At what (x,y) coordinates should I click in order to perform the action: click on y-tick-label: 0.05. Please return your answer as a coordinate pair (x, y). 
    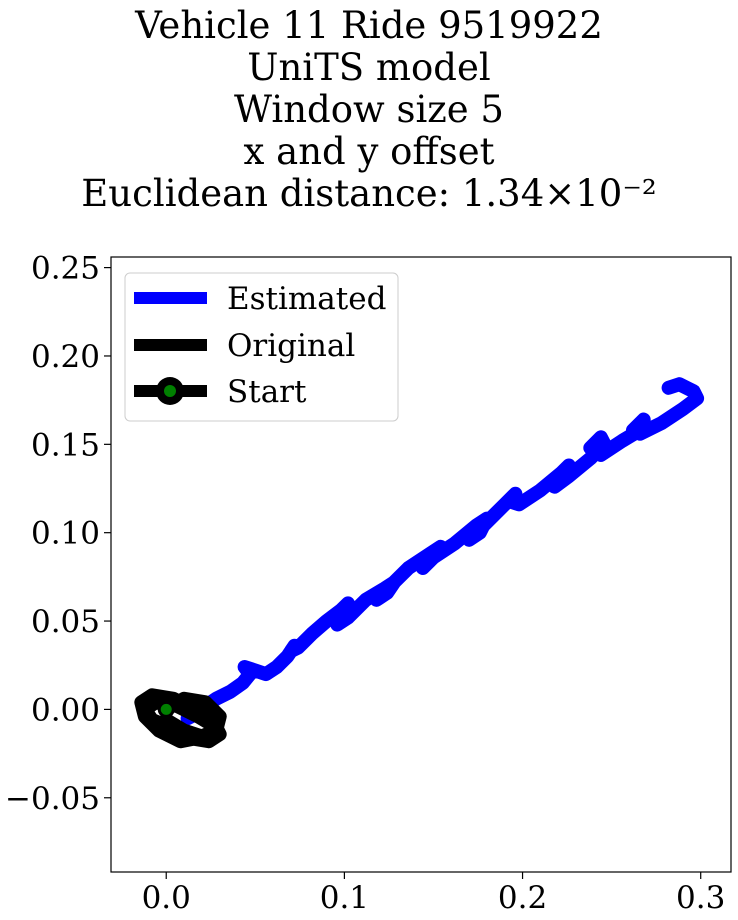
    Looking at the image, I should click on (65, 622).